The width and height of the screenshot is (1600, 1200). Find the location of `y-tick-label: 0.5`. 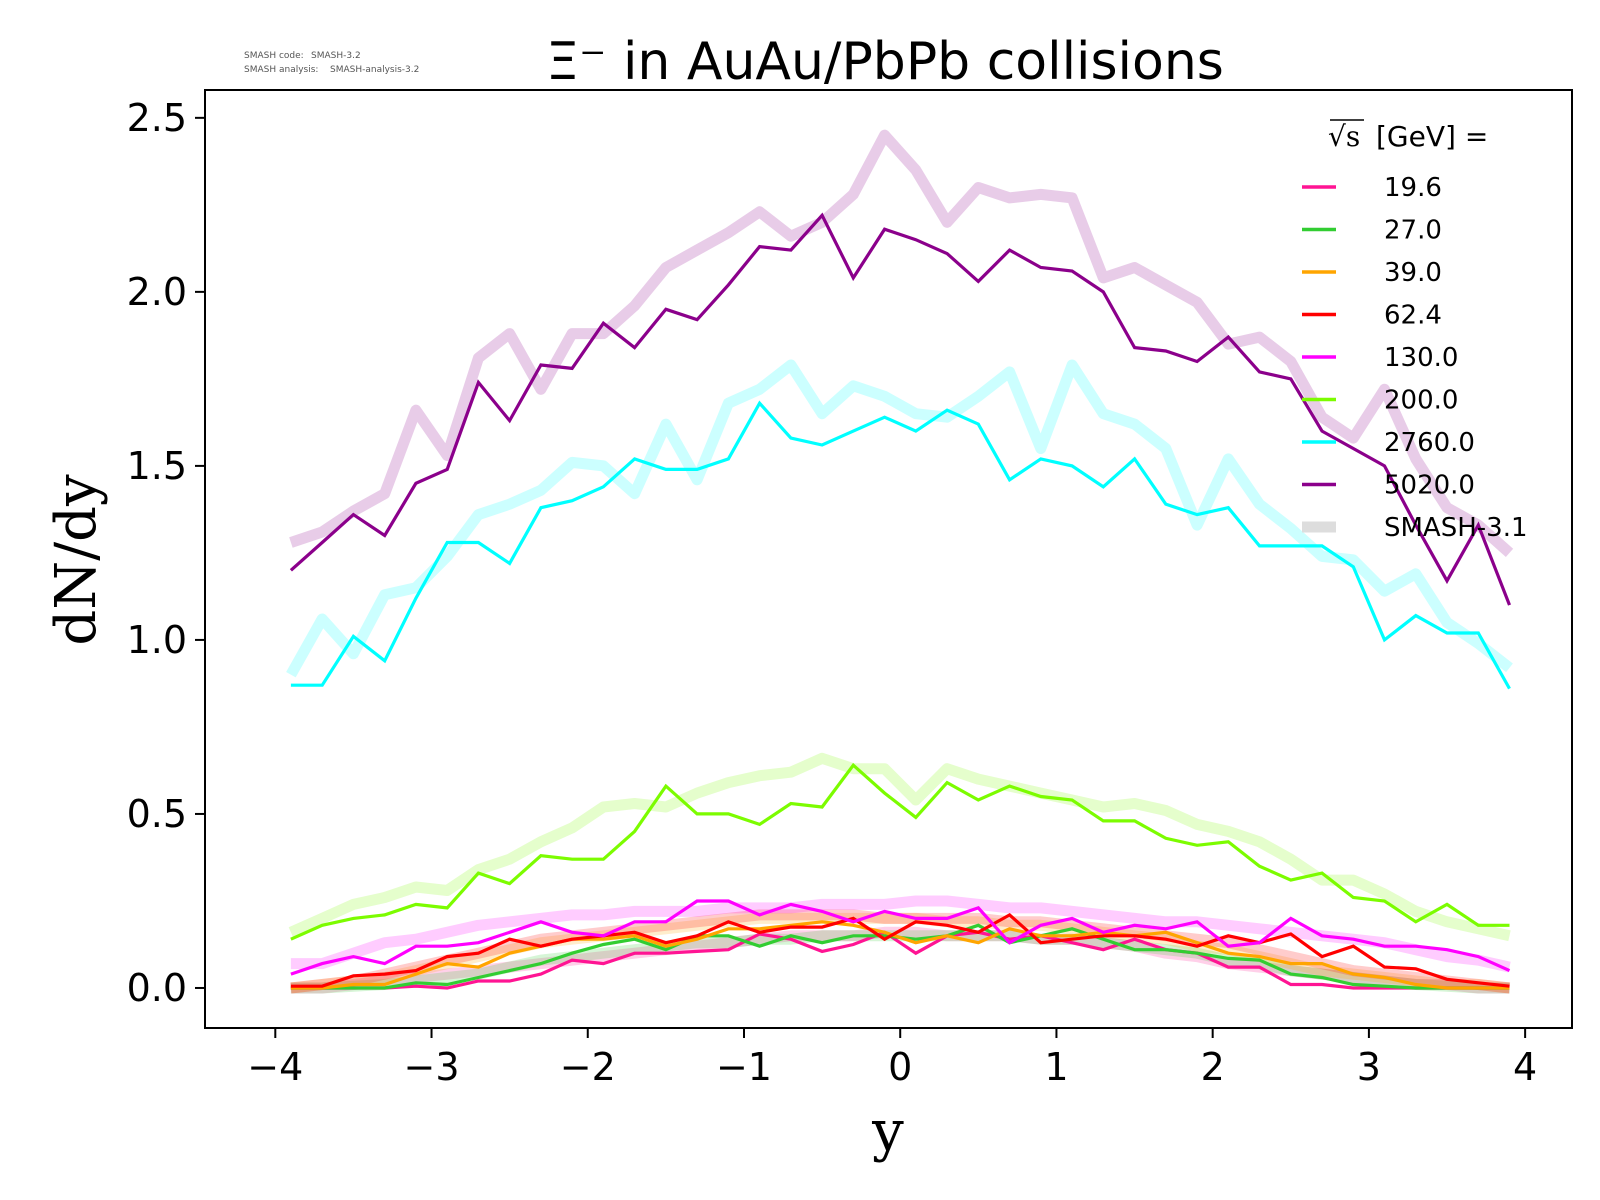

y-tick-label: 0.5 is located at coordinates (157, 814).